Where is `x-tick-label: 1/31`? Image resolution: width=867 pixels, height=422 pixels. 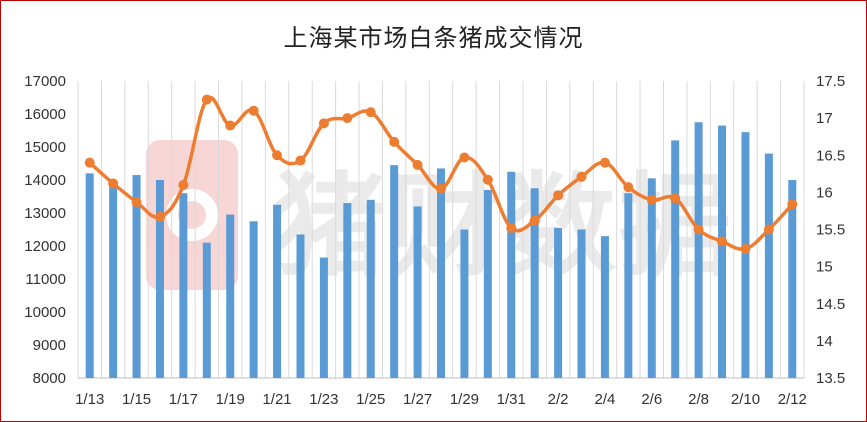 x-tick-label: 1/31 is located at coordinates (511, 399).